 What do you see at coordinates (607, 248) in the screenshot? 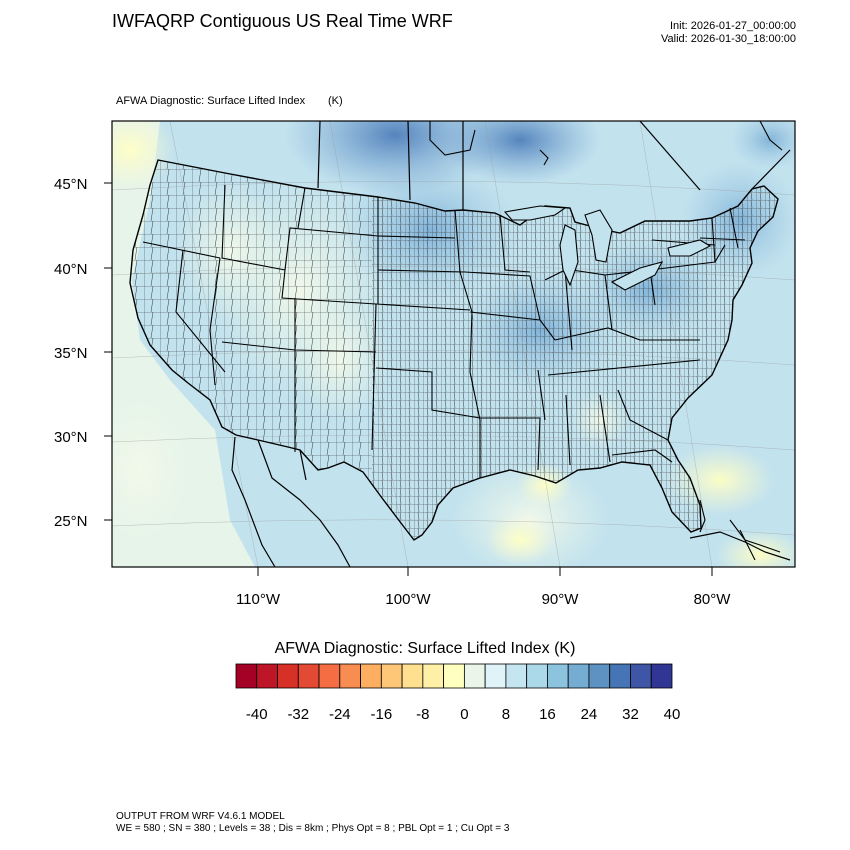
I see `great-lakes` at bounding box center [607, 248].